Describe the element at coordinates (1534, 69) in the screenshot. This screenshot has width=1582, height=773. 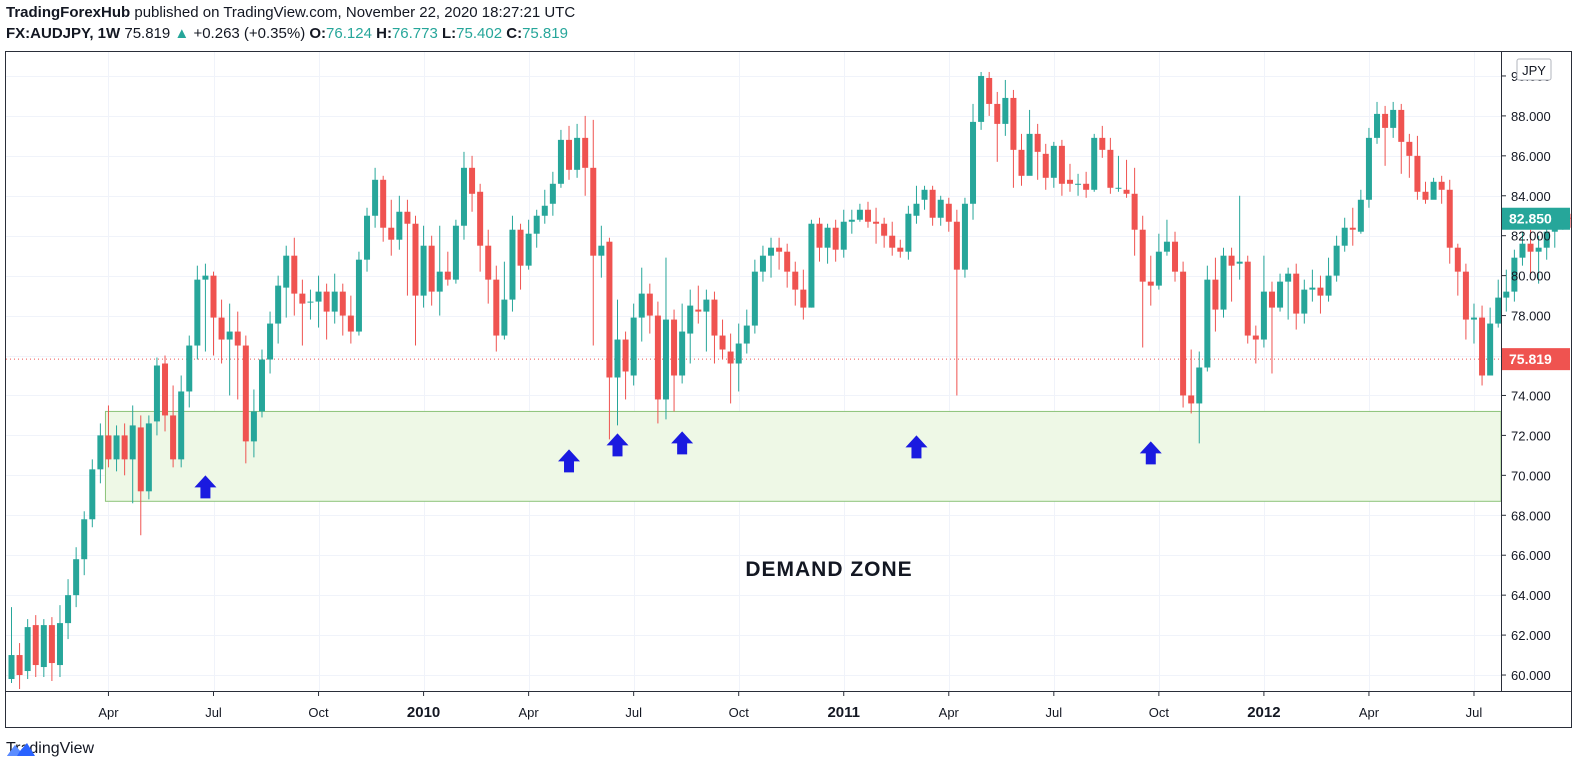
I see `currency-badge-box` at that location.